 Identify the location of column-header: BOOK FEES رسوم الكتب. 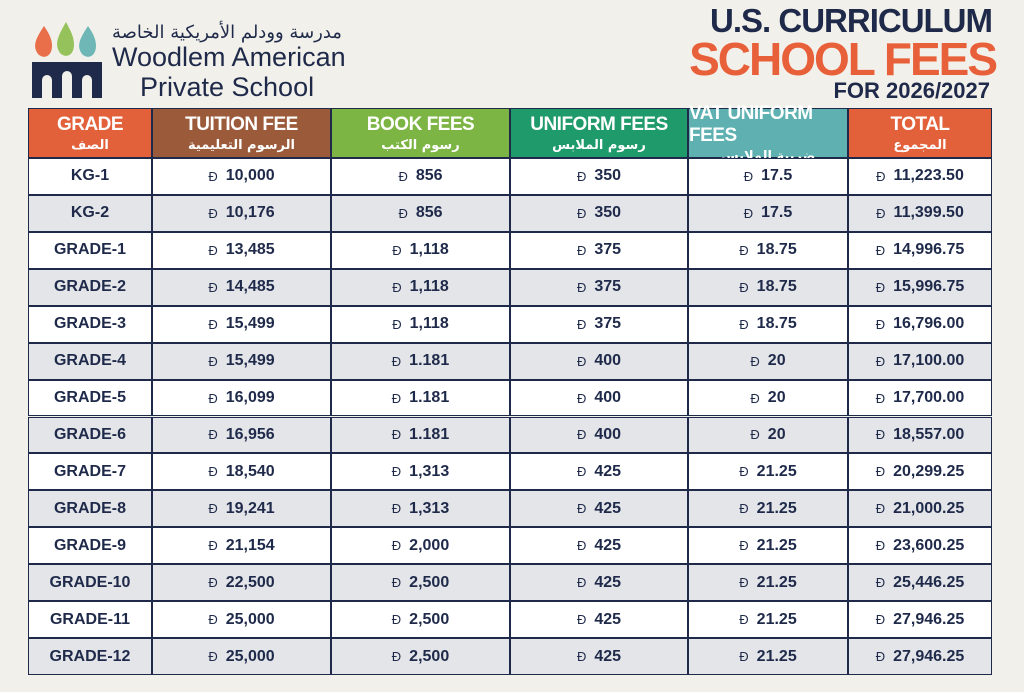
(420, 133).